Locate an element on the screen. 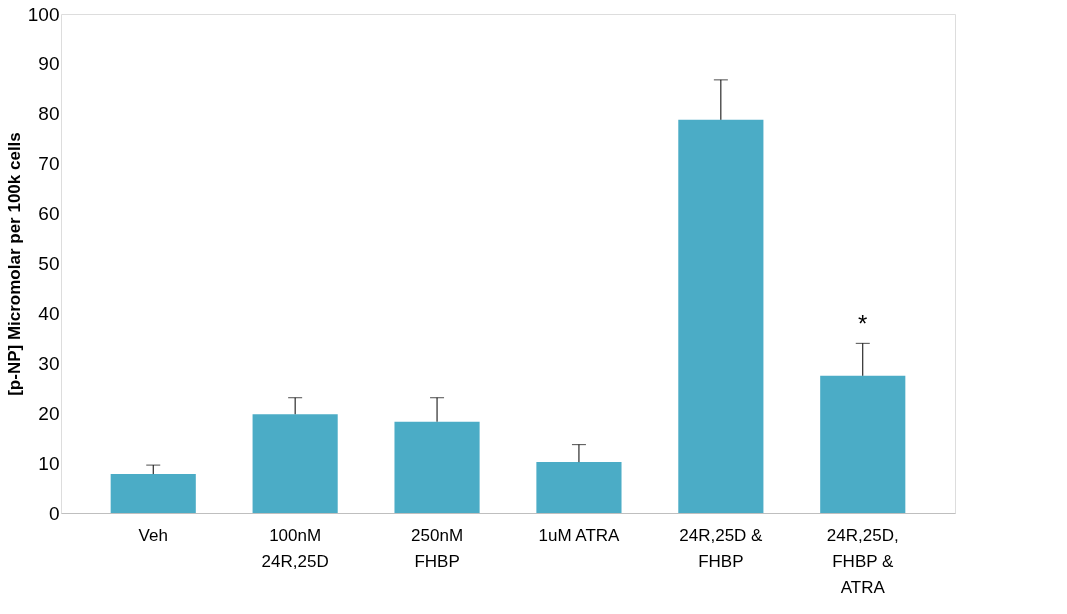 The width and height of the screenshot is (1067, 614). y-tick-label: 60 is located at coordinates (49, 214).